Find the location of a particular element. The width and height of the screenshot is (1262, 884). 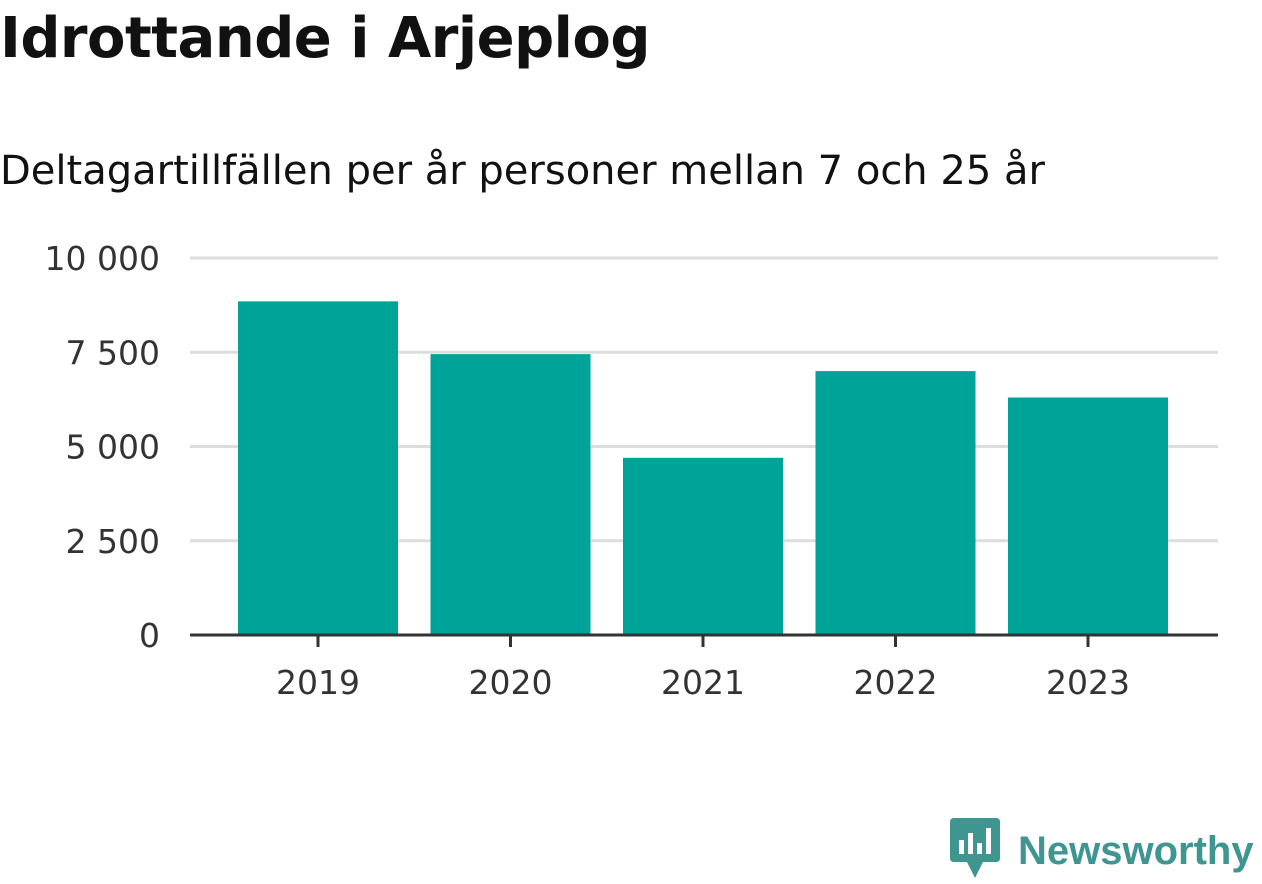

bar-2020 is located at coordinates (510, 494).